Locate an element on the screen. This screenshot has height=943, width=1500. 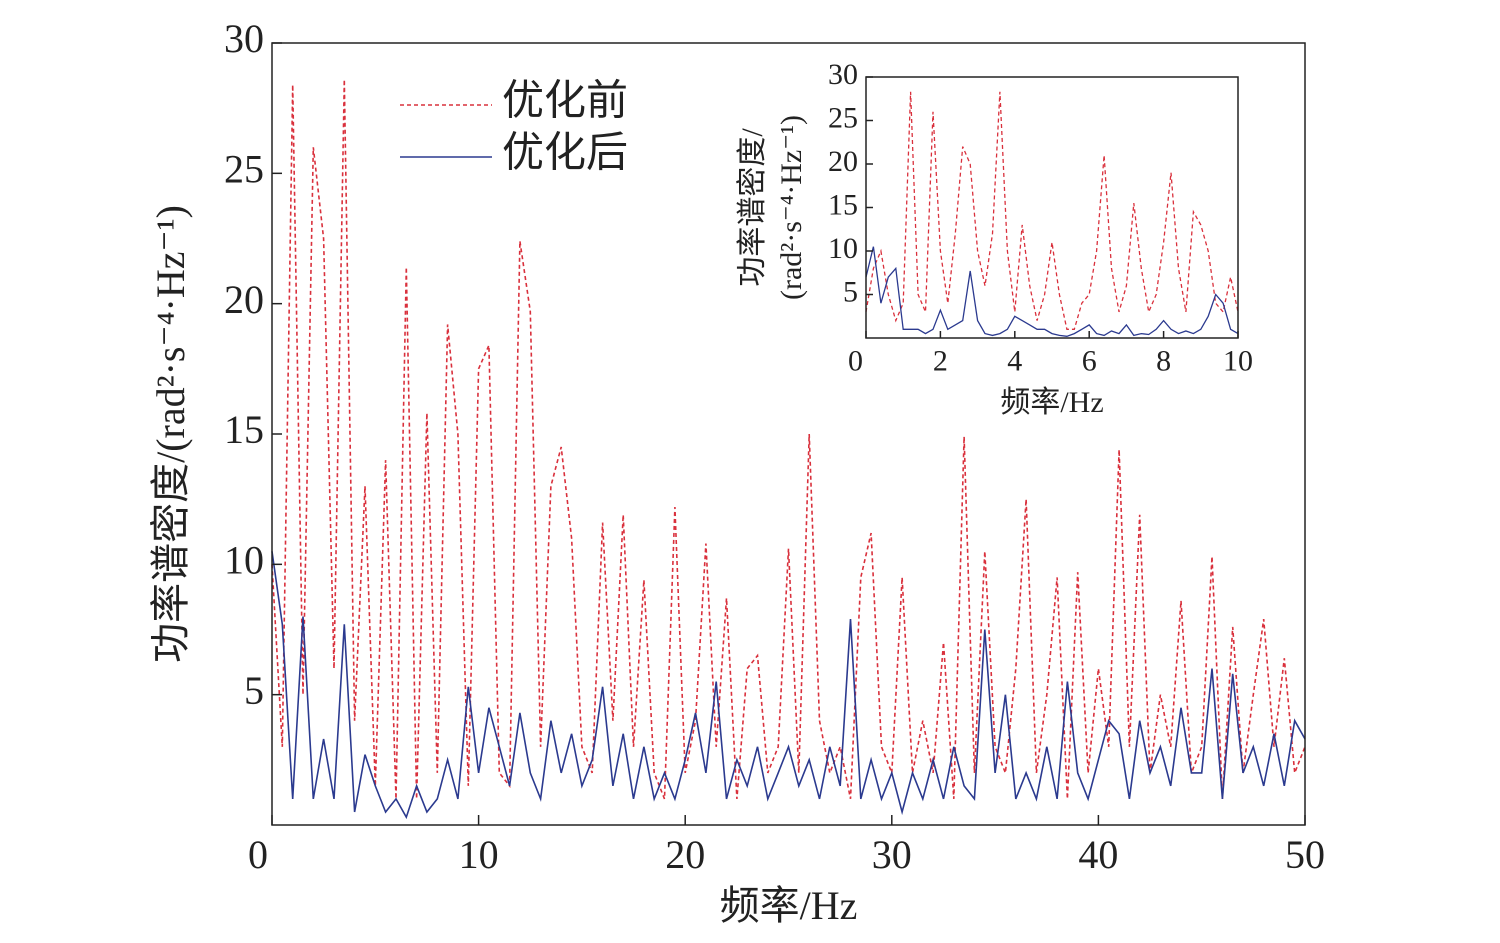
x-tick-label: 4 is located at coordinates (1014, 360).